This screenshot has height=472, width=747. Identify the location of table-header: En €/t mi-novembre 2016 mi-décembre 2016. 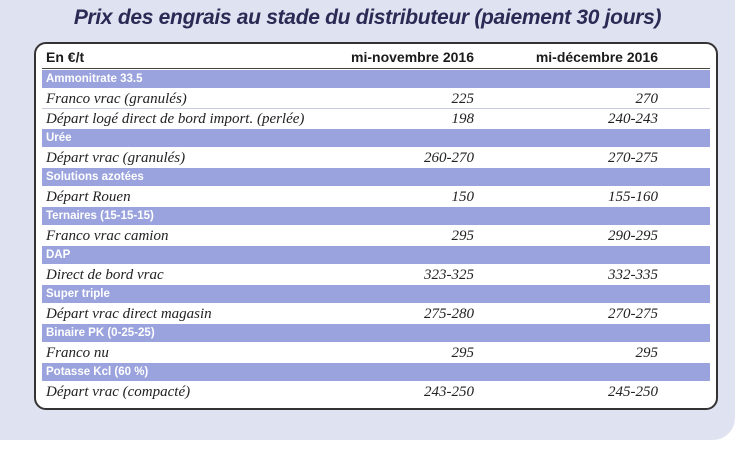
(376, 57).